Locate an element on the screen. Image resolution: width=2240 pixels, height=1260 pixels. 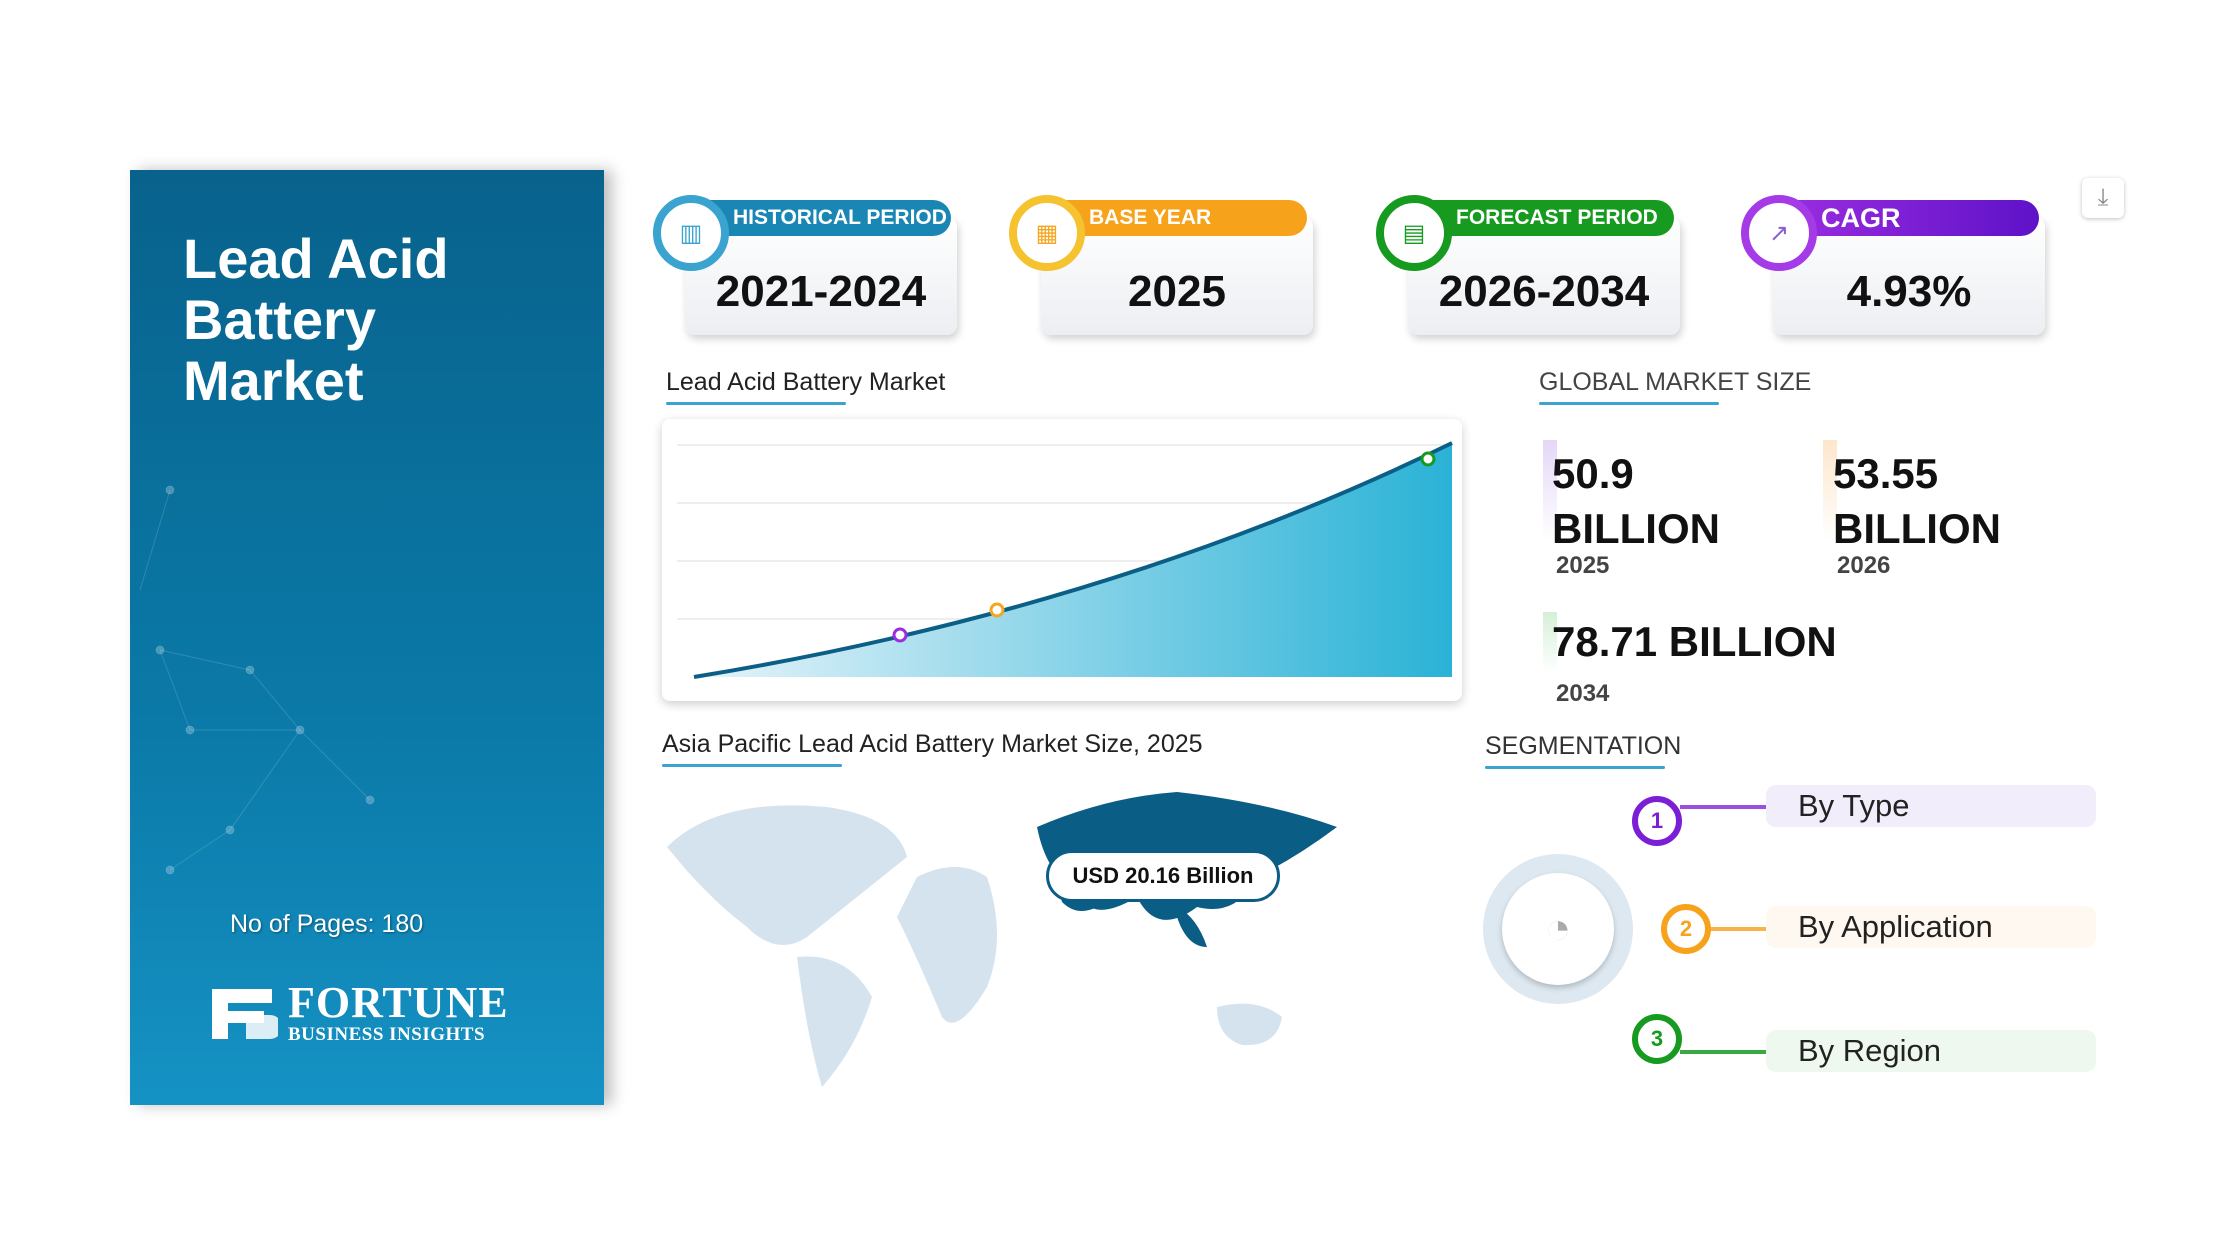
fortune-logo: FORTUNE BUSINESS INSIGHTS is located at coordinates (357, 1012).